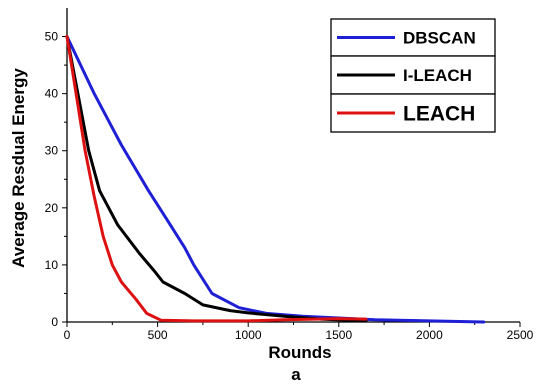 The height and width of the screenshot is (385, 537). What do you see at coordinates (52, 151) in the screenshot?
I see `y-tick-label: 30` at bounding box center [52, 151].